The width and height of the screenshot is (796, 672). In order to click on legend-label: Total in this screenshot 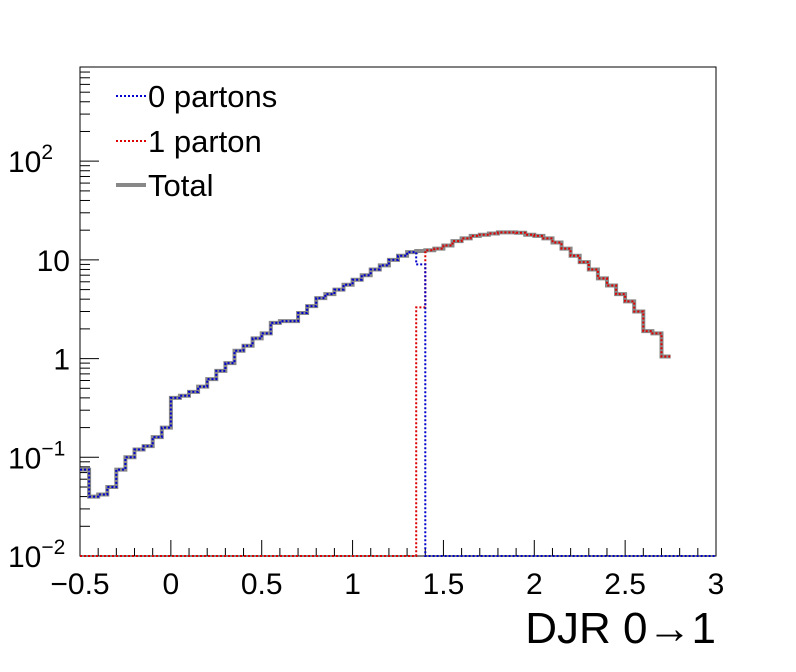, I will do `click(180, 185)`.